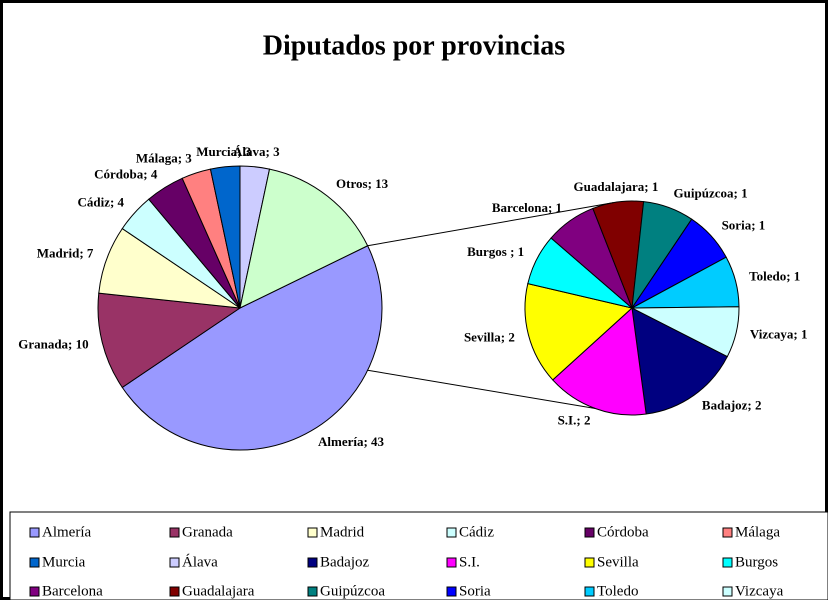  I want to click on legend-label: Sevilla, so click(618, 562).